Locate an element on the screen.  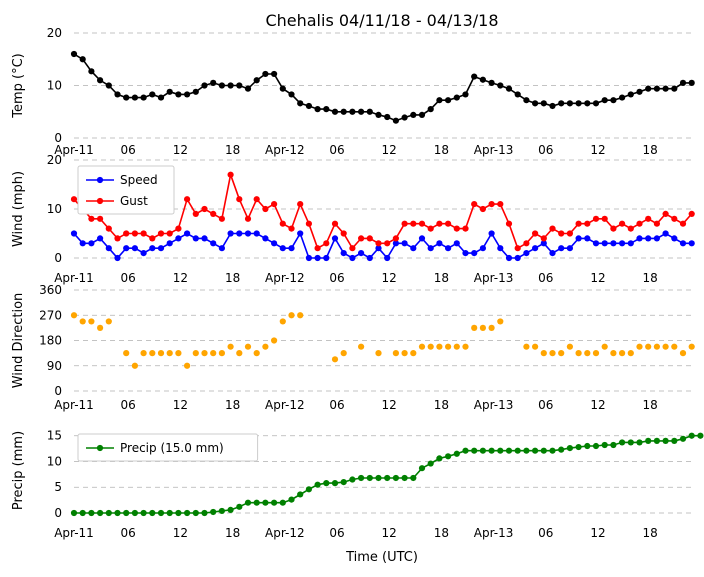
y-axis-label: Temp (°C) is located at coordinates (18, 86).